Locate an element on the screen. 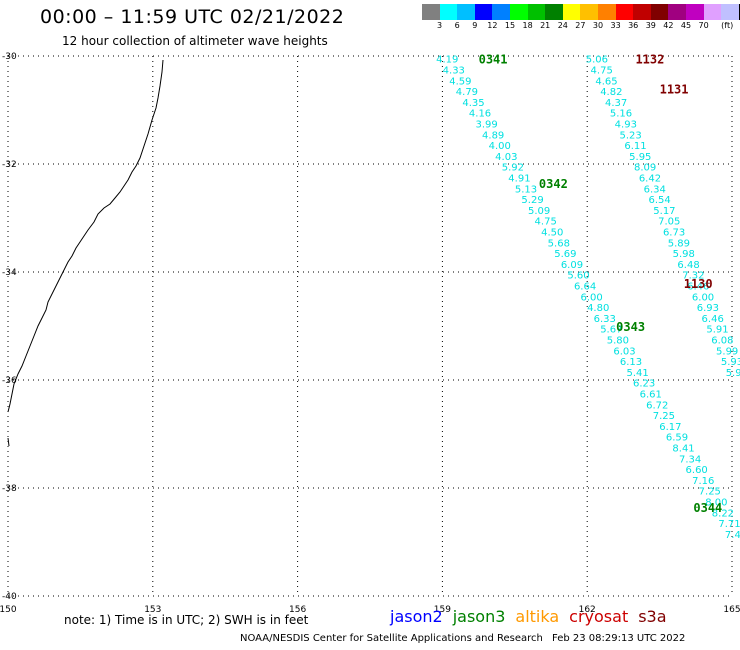 The height and width of the screenshot is (650, 740). wave-height-value: 6.73 is located at coordinates (674, 233).